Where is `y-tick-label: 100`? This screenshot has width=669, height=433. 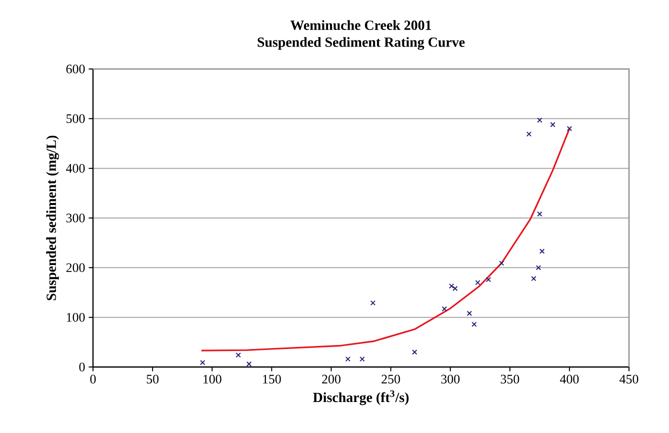
y-tick-label: 100 is located at coordinates (75, 317).